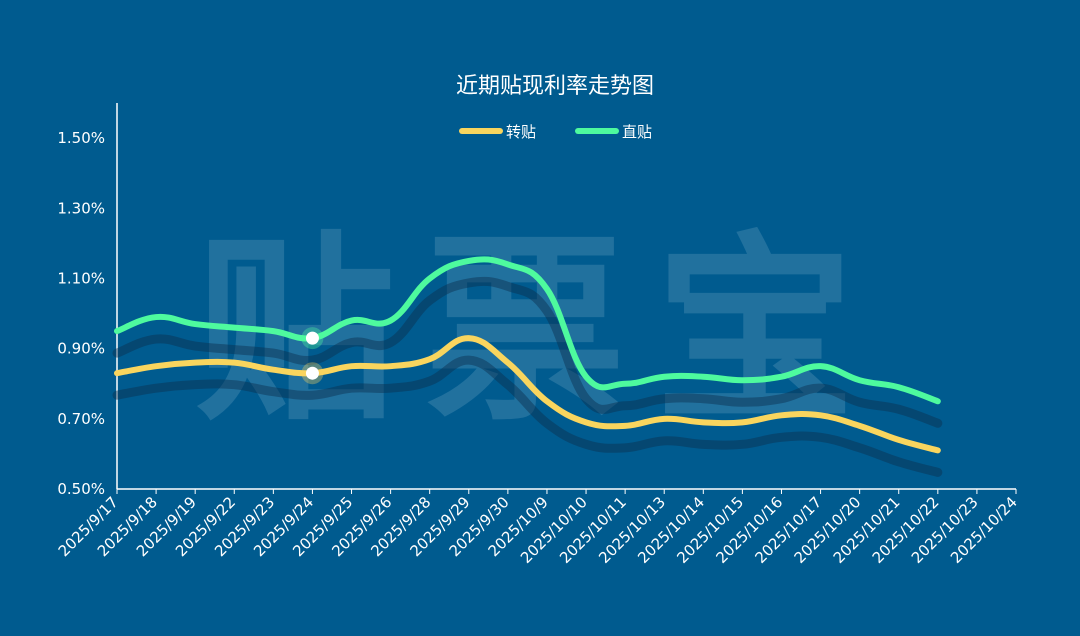 This screenshot has width=1080, height=636. Describe the element at coordinates (555, 86) in the screenshot. I see `chart-title: 近期贴现利率走势图` at that location.